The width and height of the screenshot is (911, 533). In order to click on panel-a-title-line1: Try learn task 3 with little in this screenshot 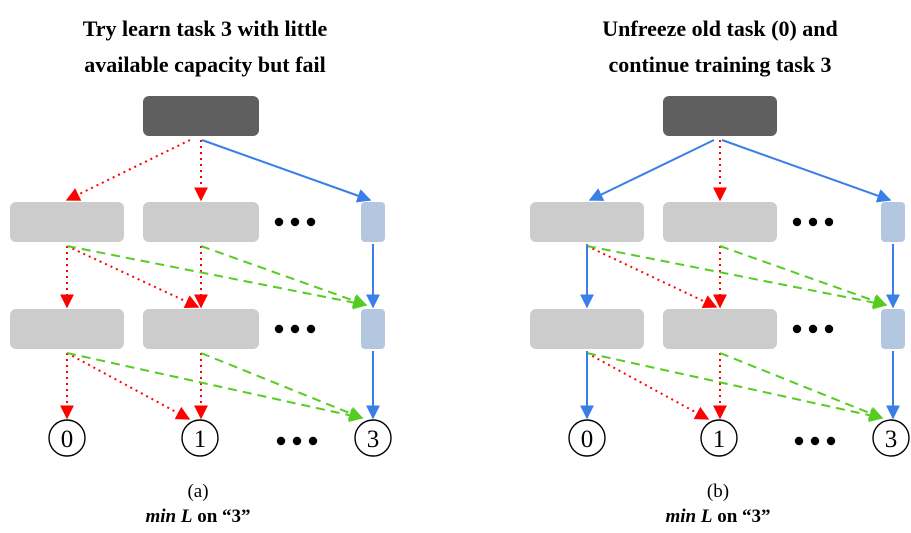, I will do `click(205, 28)`.